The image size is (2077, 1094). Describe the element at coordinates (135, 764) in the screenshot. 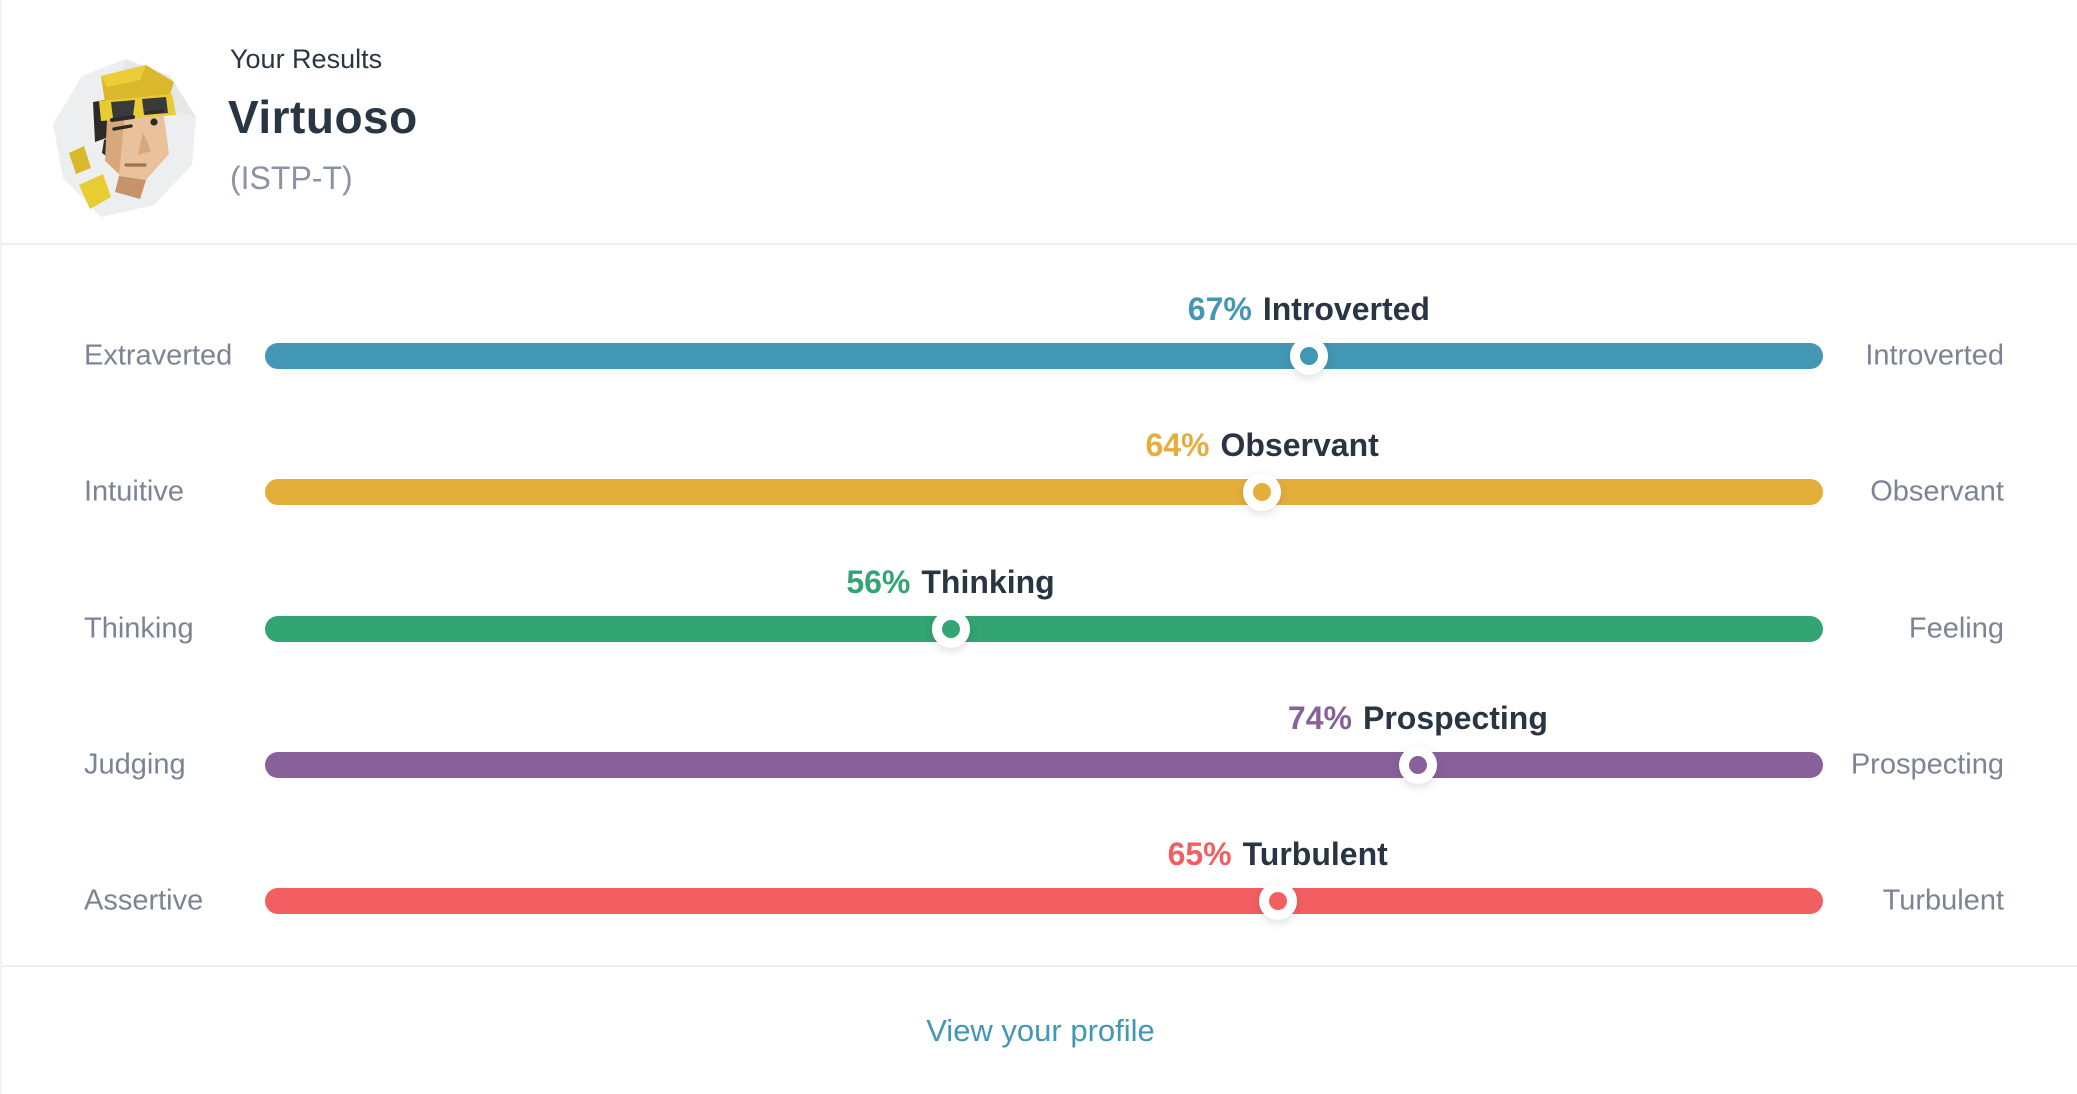

I see `trait-left-label: Judging` at that location.